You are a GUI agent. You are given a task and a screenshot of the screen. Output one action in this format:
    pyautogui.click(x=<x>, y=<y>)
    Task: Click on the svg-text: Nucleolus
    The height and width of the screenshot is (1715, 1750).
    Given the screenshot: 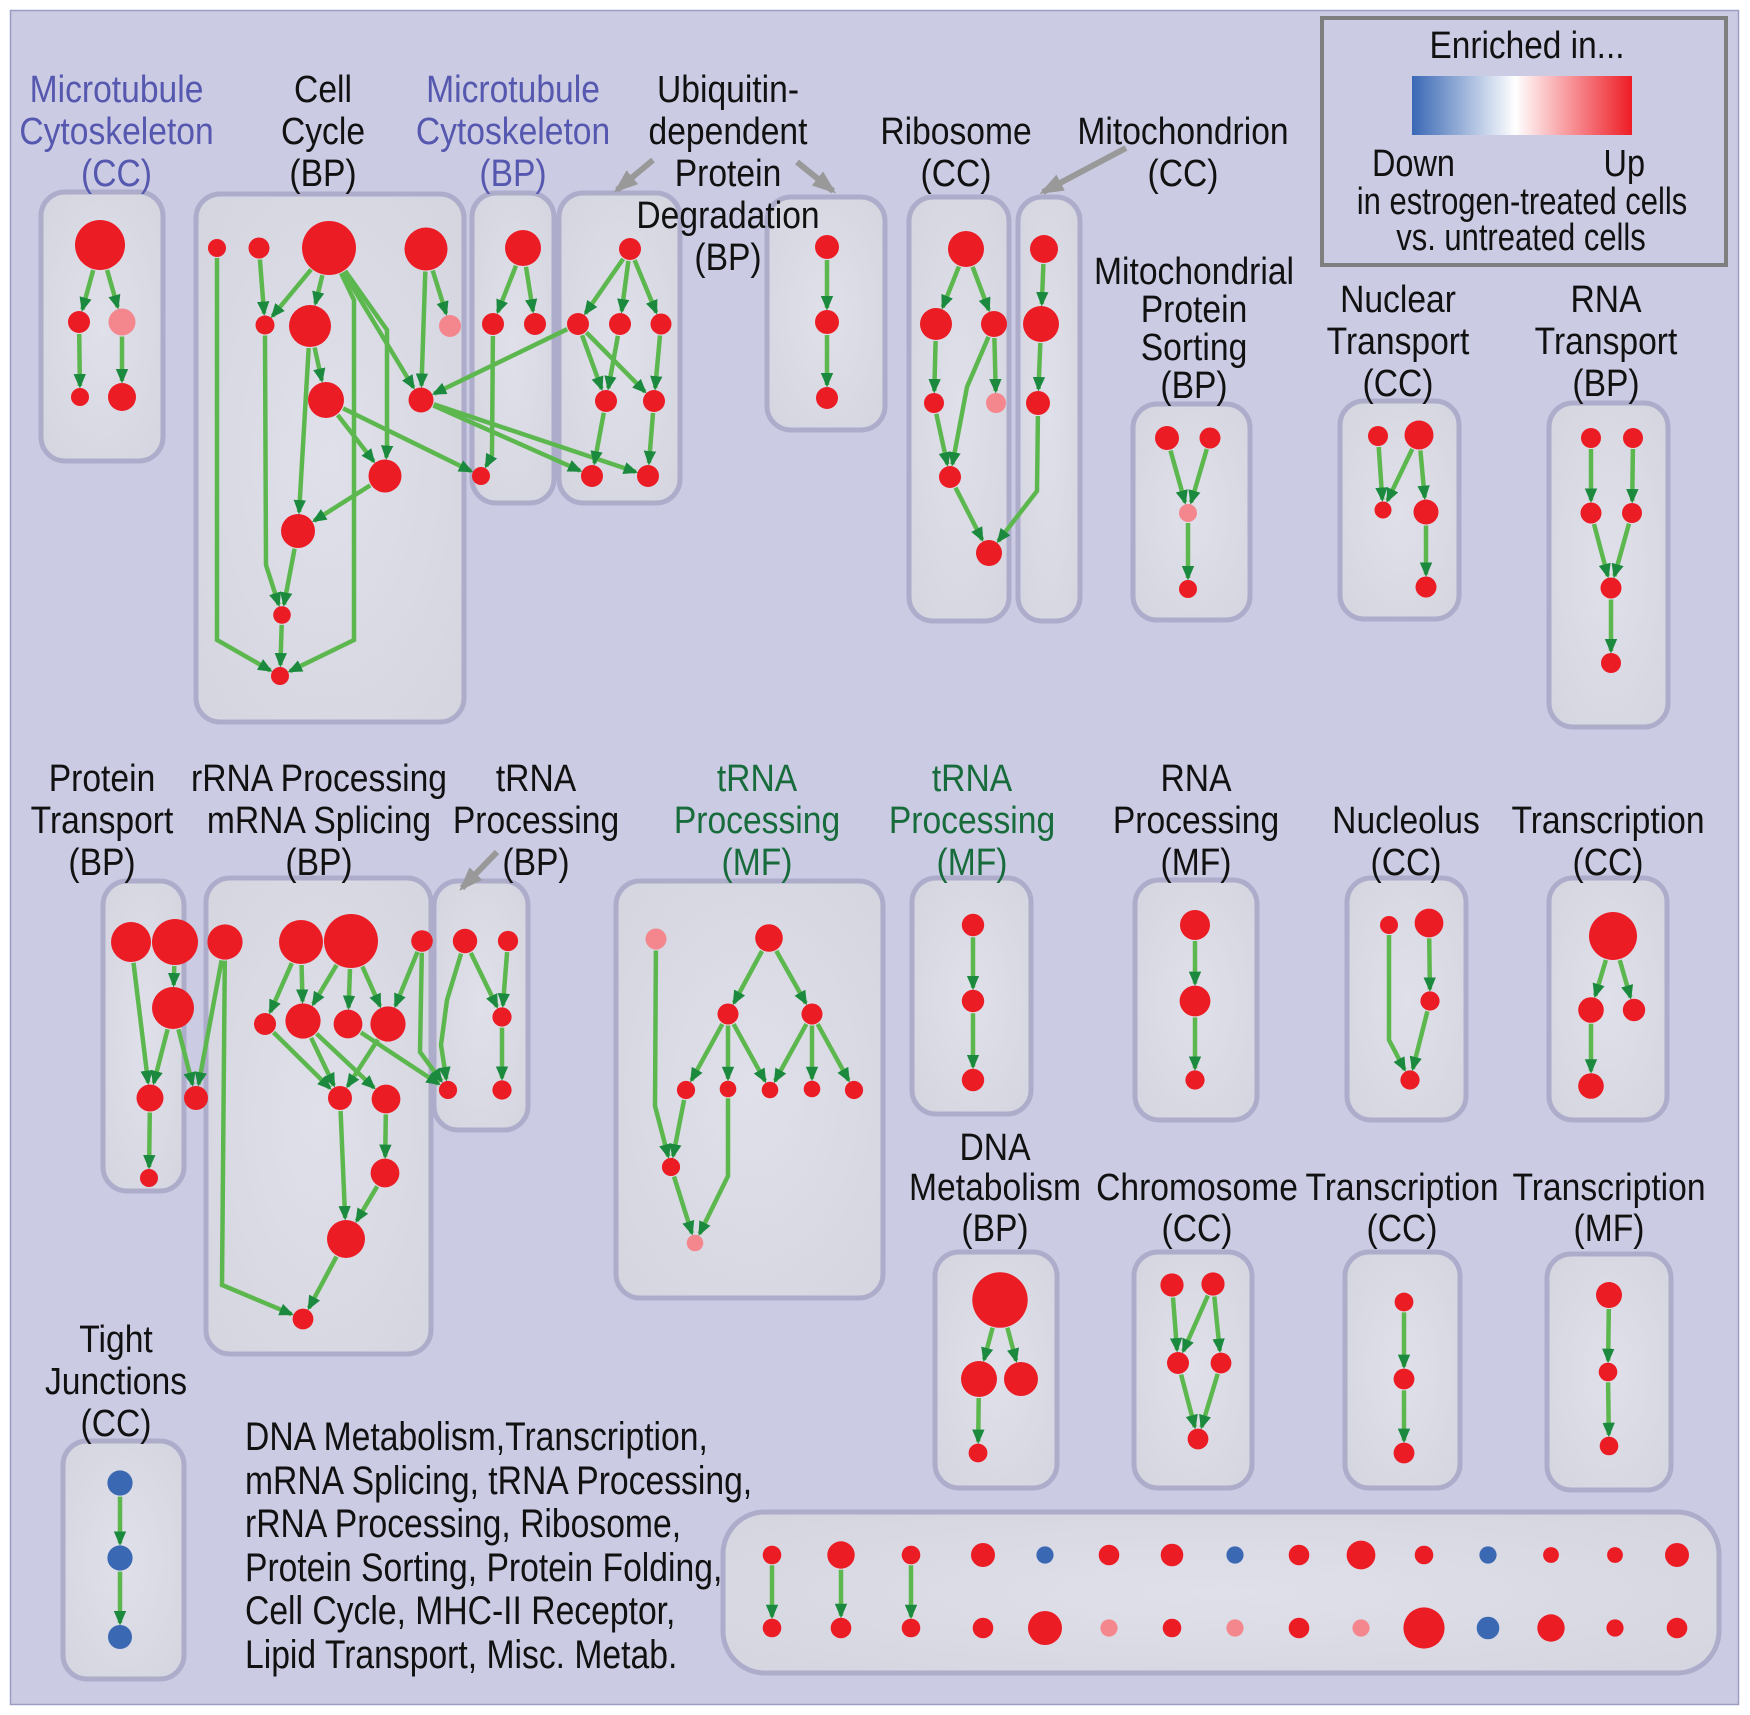 What is the action you would take?
    pyautogui.click(x=1406, y=820)
    